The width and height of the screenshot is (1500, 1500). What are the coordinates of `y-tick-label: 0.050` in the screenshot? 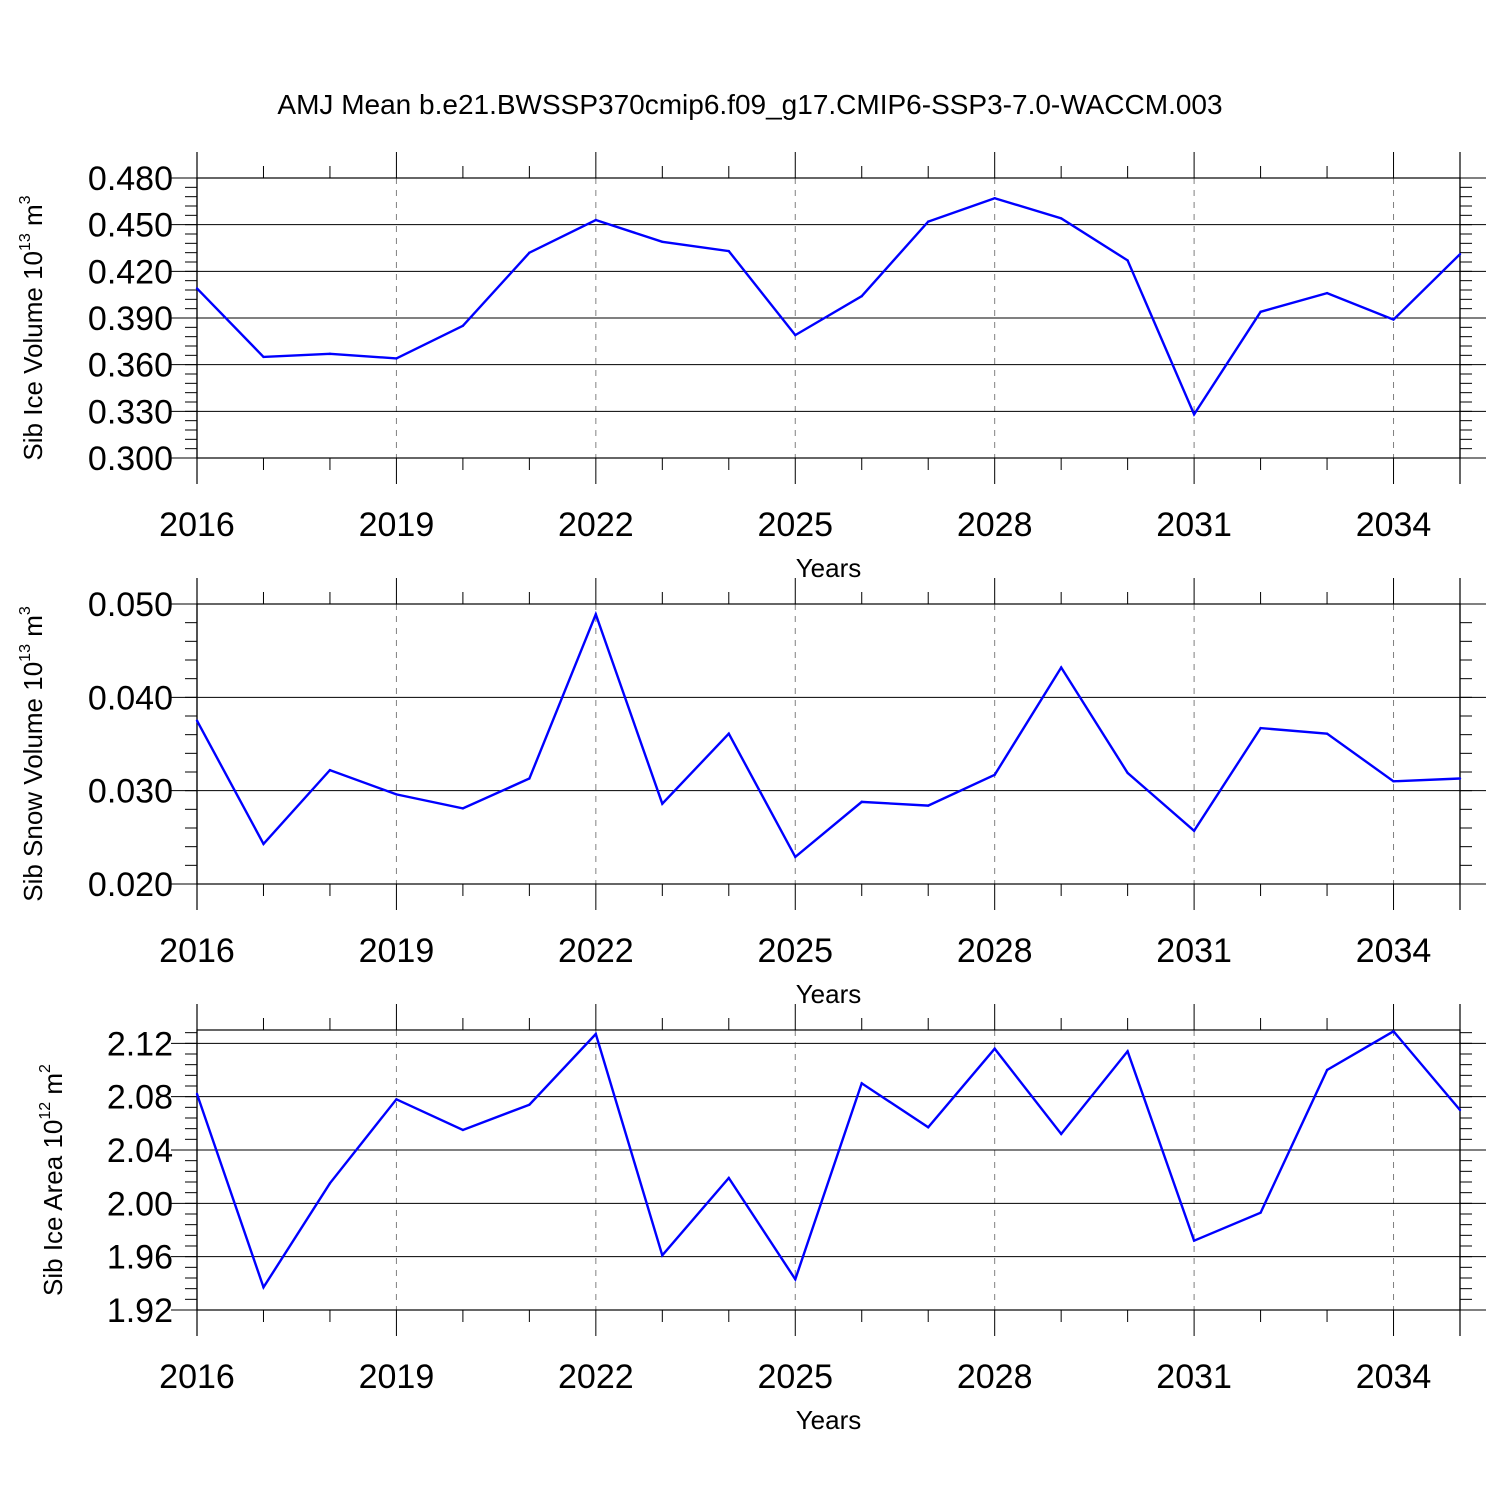 It's located at (130, 605).